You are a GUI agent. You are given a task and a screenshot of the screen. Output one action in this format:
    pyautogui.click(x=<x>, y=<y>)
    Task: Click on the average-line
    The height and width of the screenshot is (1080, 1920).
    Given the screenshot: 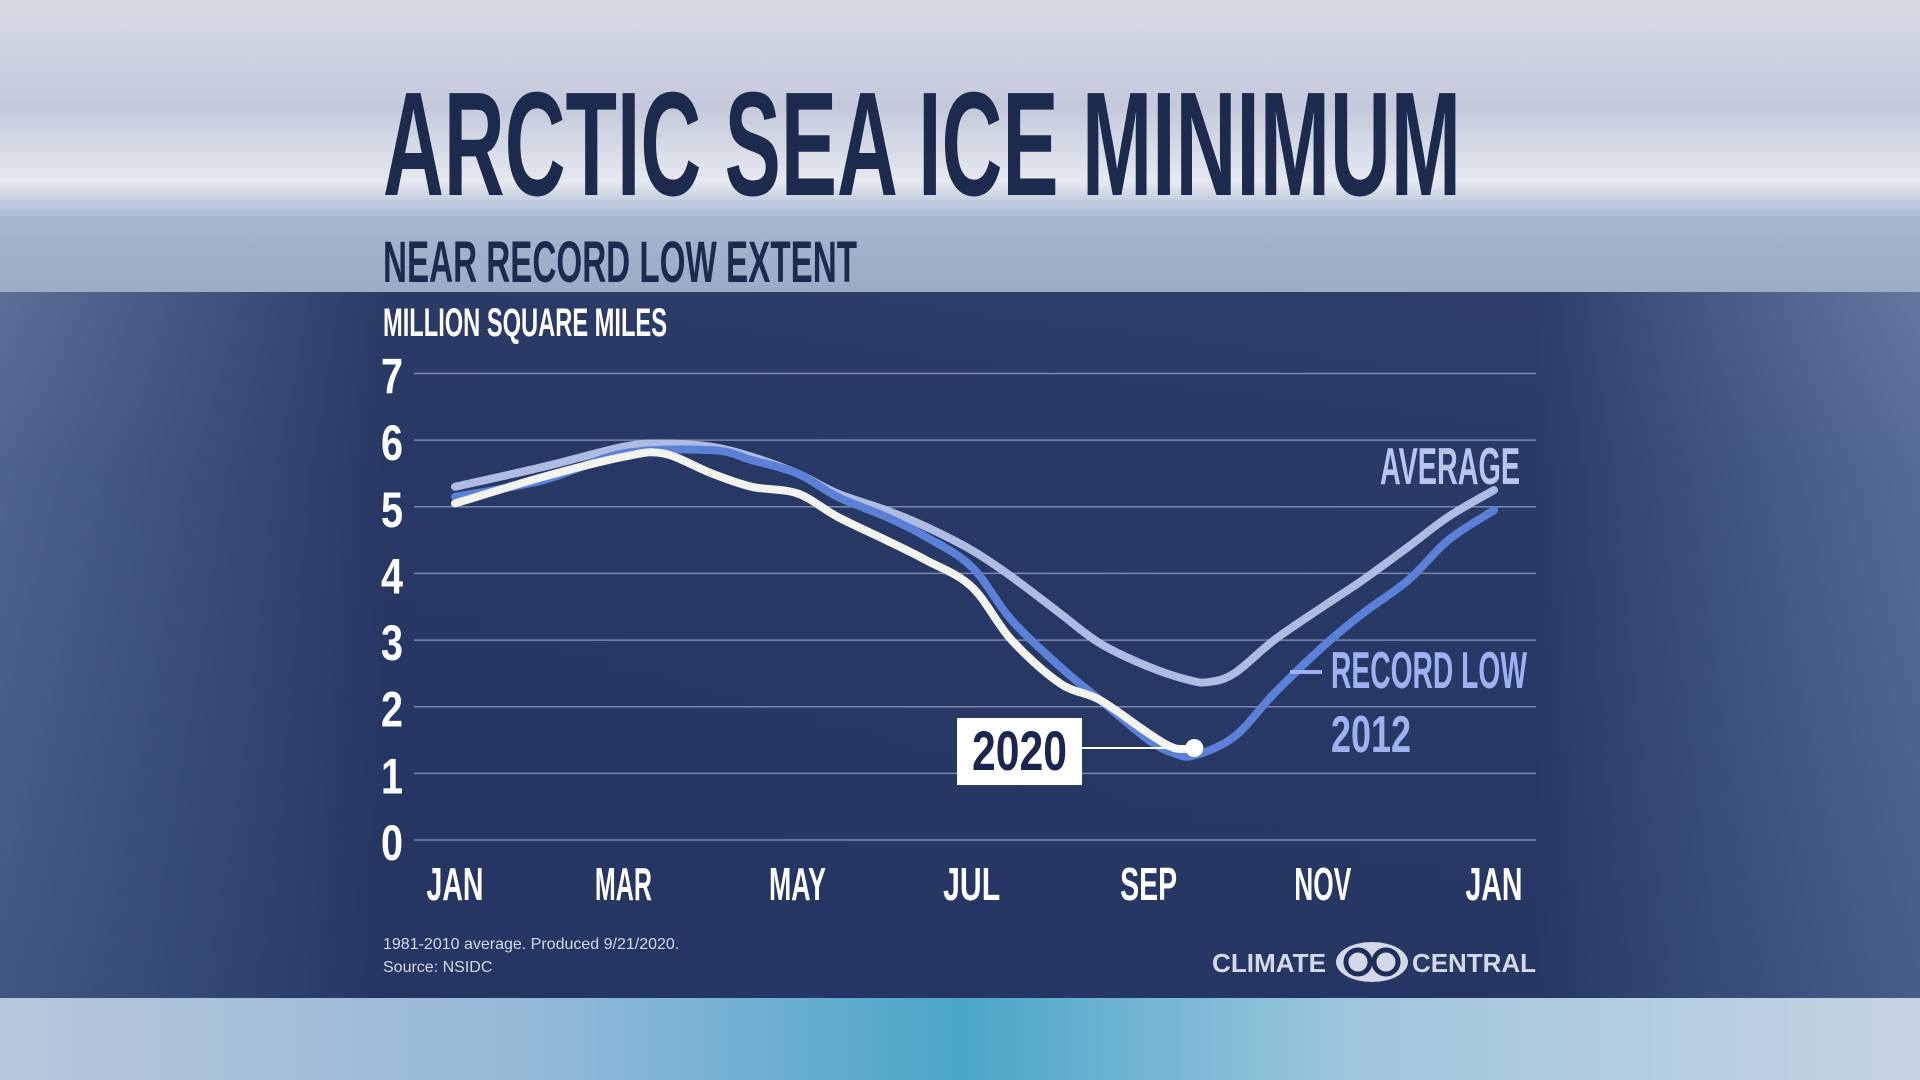 What is the action you would take?
    pyautogui.click(x=974, y=563)
    